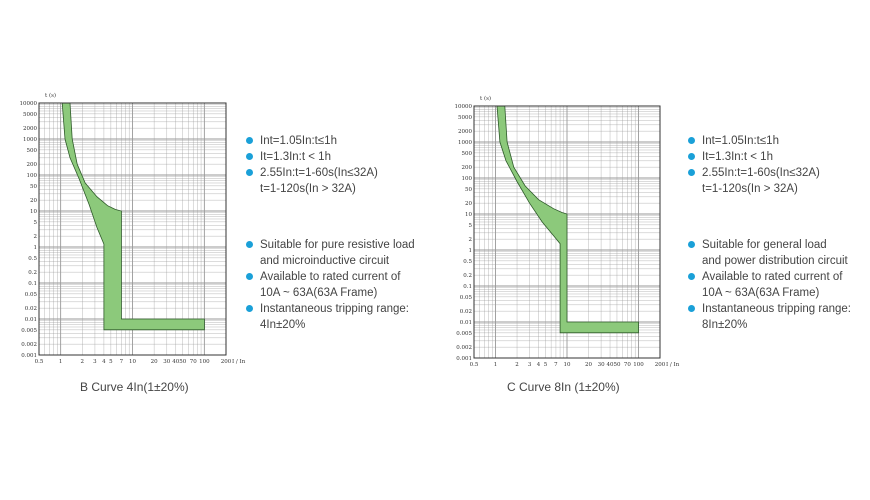 The height and width of the screenshot is (500, 870). Describe the element at coordinates (772, 277) in the screenshot. I see `note-text: Available to rated current of` at that location.